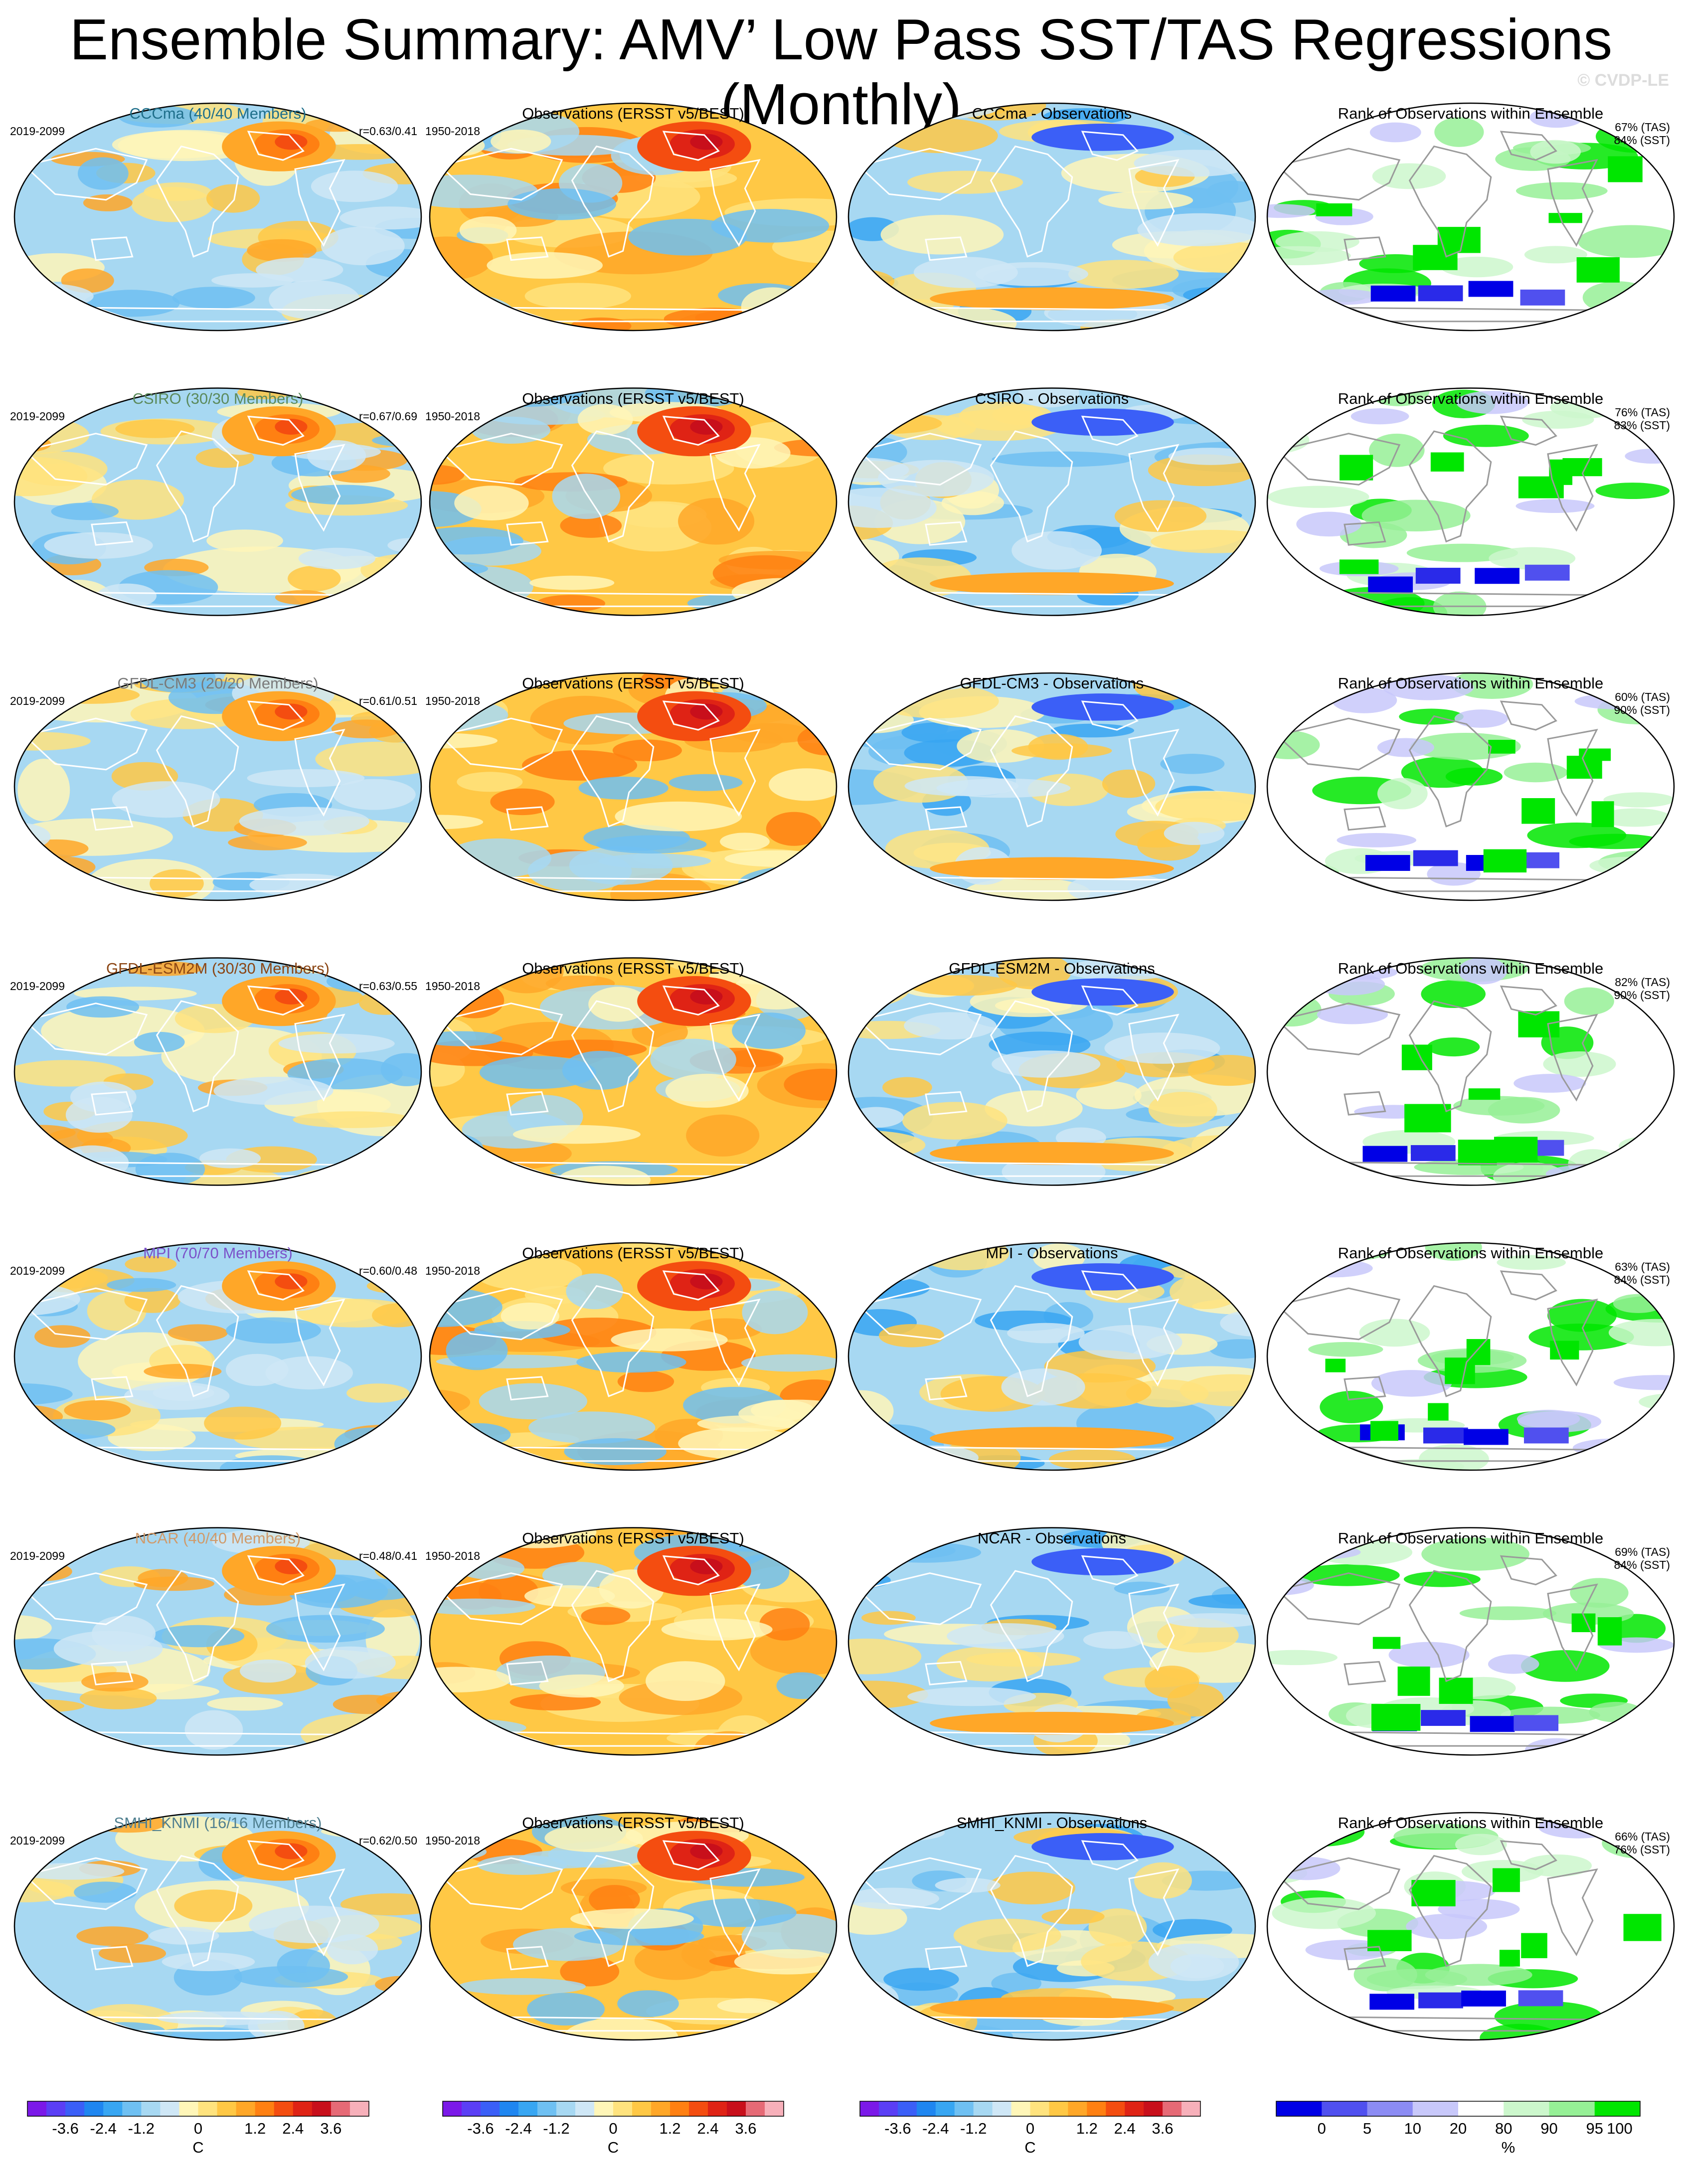 The height and width of the screenshot is (2184, 1682). What do you see at coordinates (1470, 786) in the screenshot?
I see `map-panel-gfdl-cm3-rank` at bounding box center [1470, 786].